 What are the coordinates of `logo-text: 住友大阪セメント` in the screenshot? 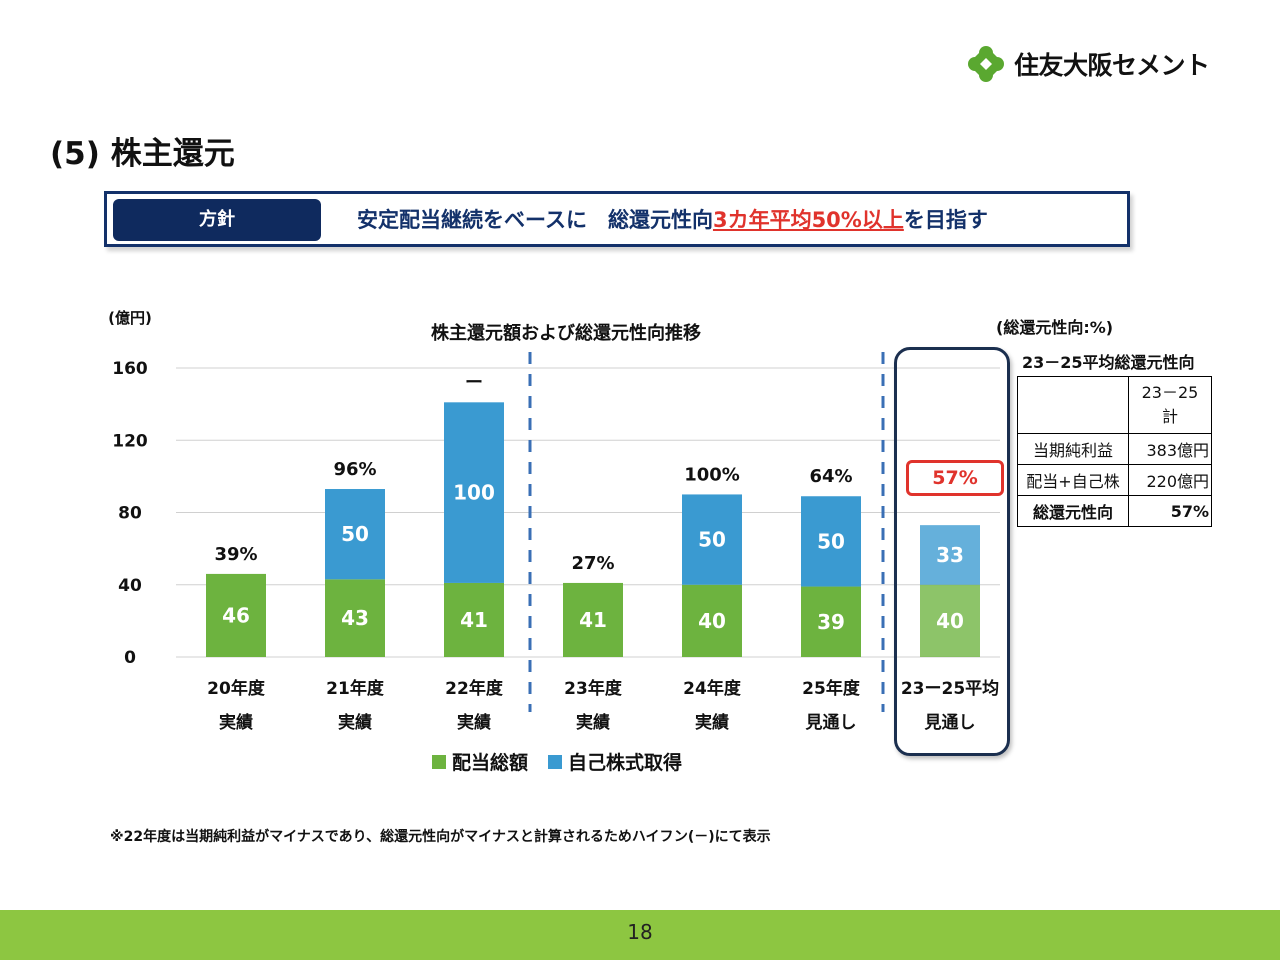 It's located at (1112, 65).